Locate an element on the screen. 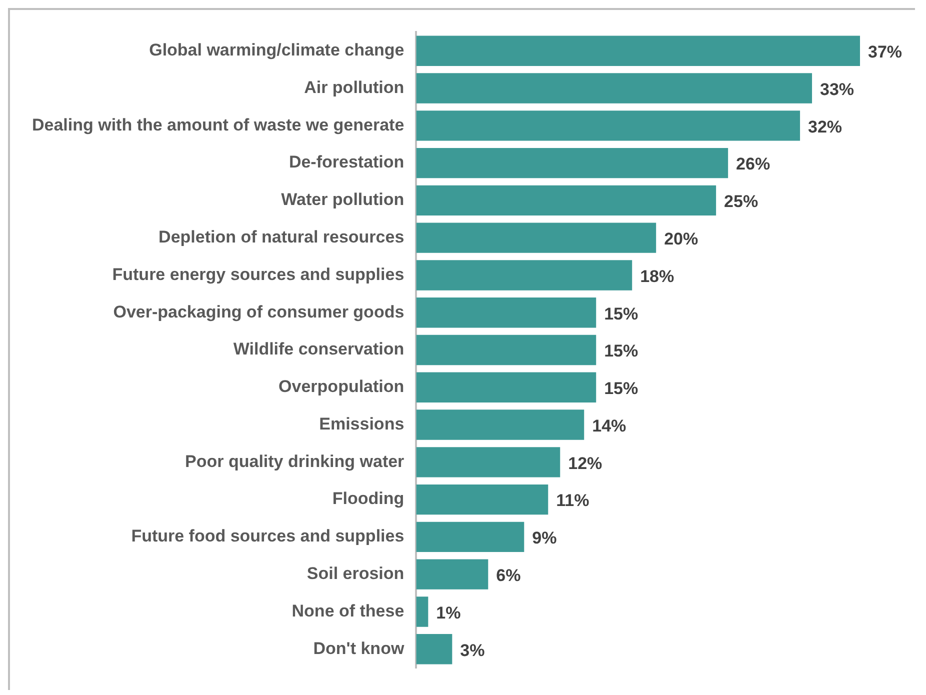  y-tick-label: Don't know is located at coordinates (359, 648).